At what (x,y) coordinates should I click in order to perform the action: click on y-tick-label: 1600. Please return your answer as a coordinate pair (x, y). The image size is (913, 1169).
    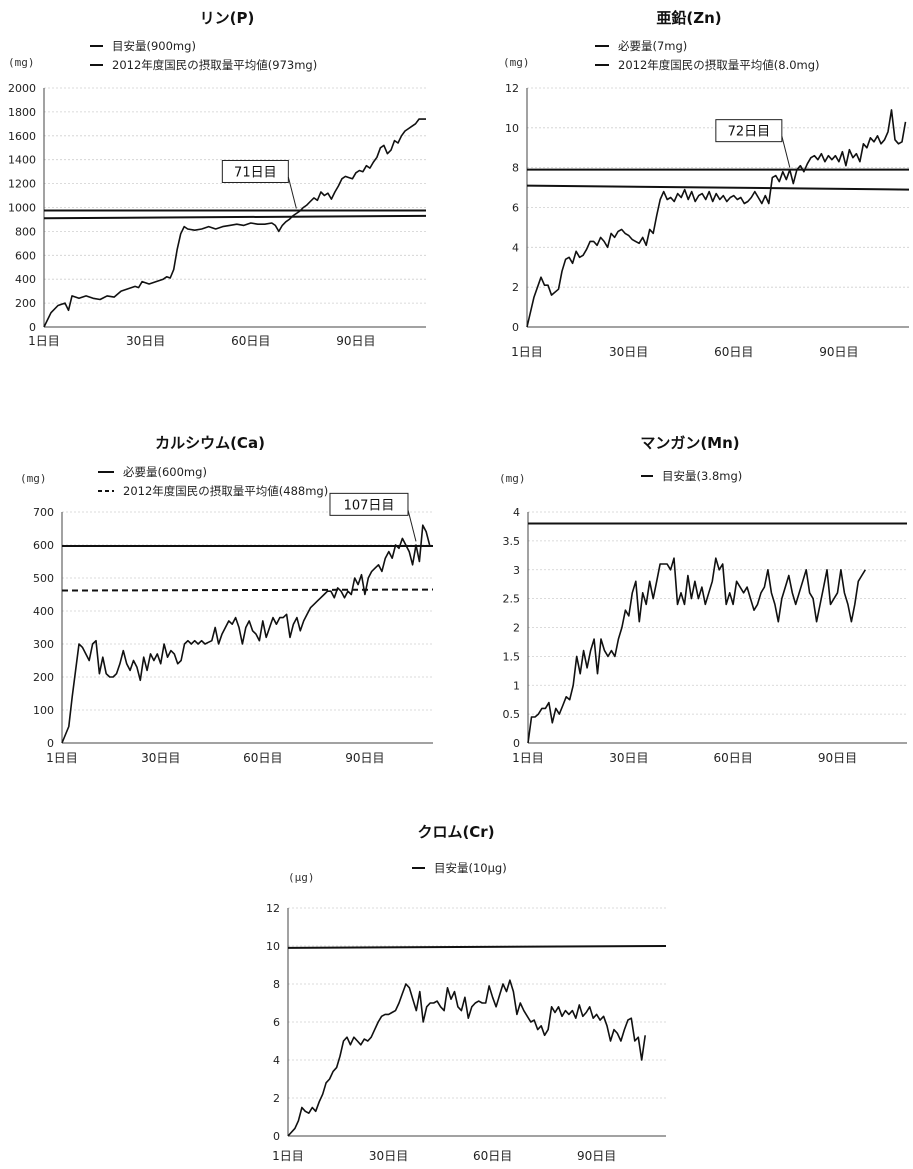
    Looking at the image, I should click on (22, 136).